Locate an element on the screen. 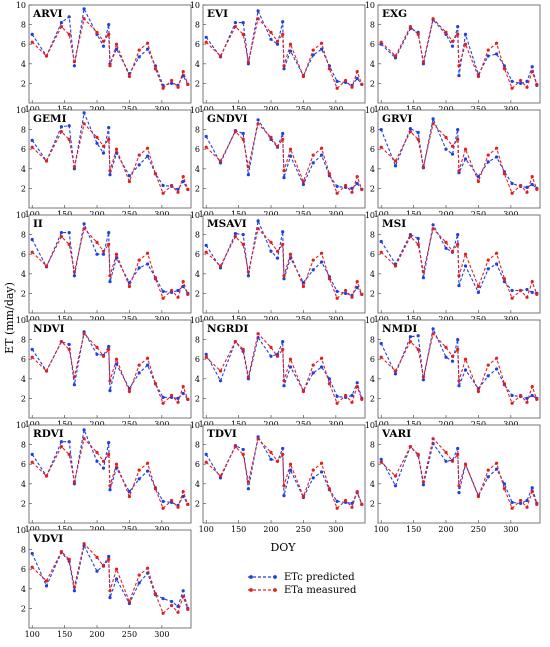 Image resolution: width=550 pixels, height=647 pixels. x-tick-label: 100 is located at coordinates (206, 424).